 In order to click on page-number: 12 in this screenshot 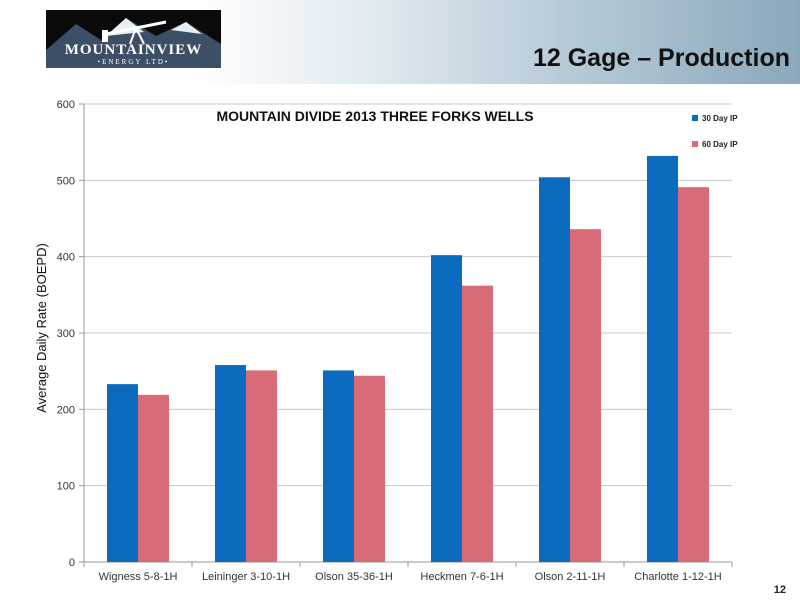, I will do `click(779, 590)`.